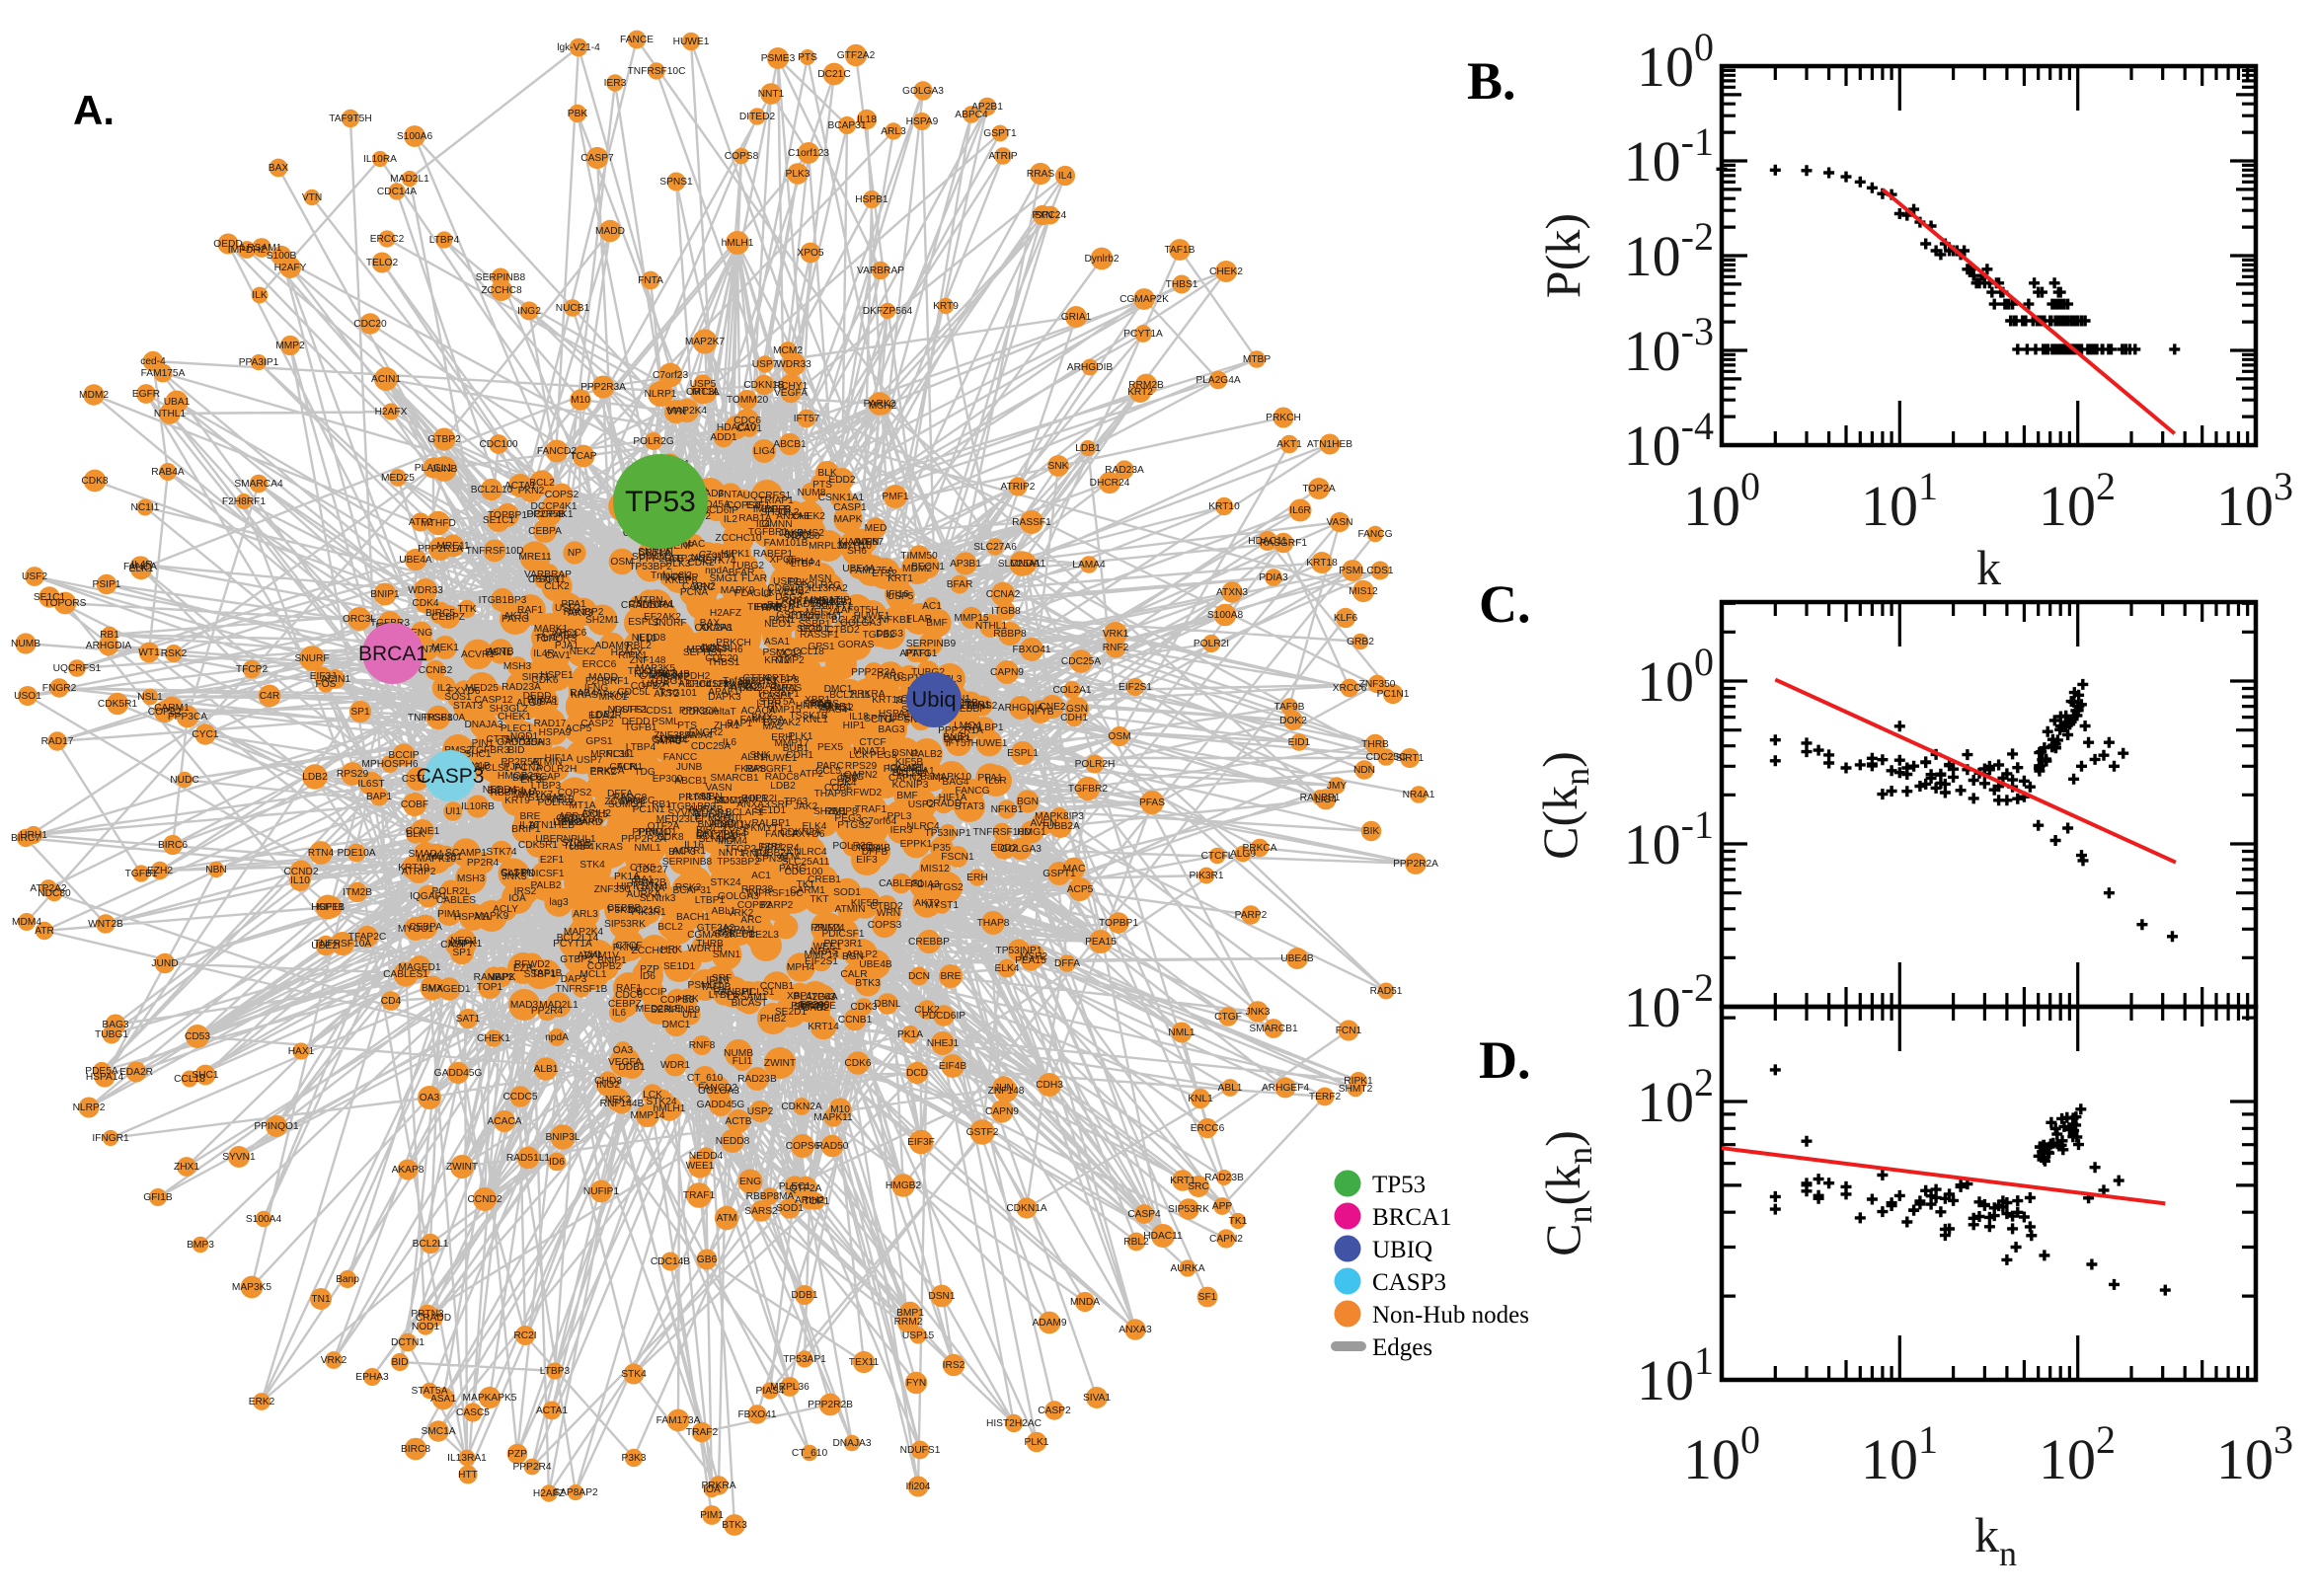  What do you see at coordinates (466, 609) in the screenshot?
I see `svg-text: TTK` at bounding box center [466, 609].